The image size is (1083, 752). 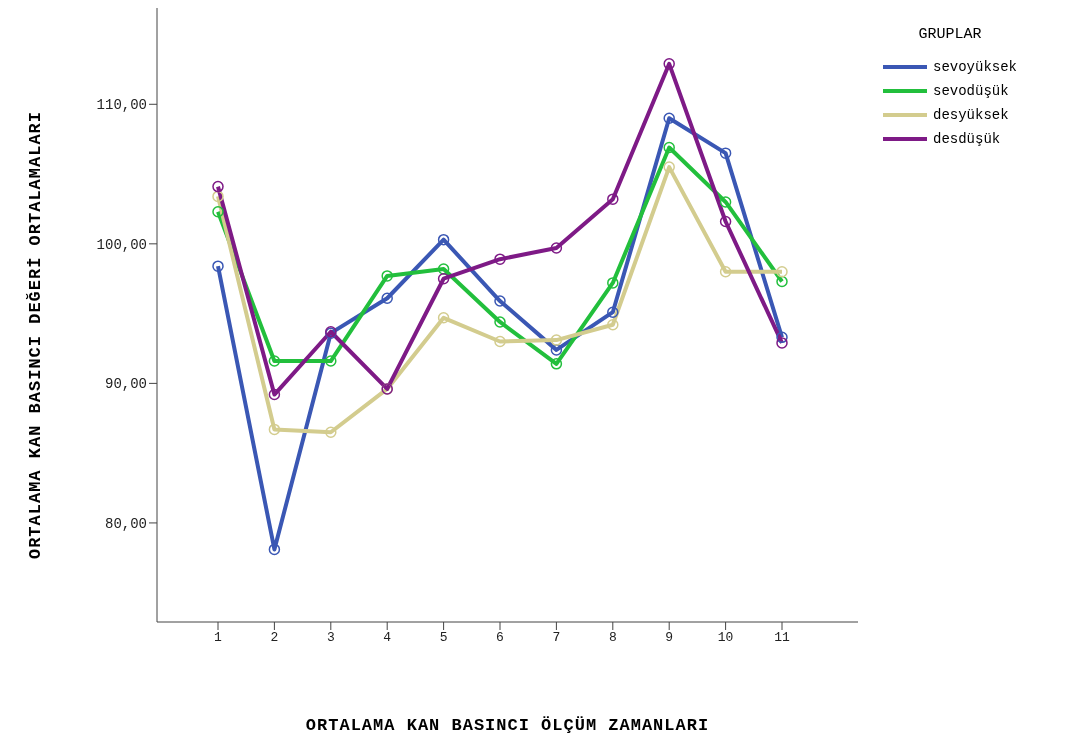 What do you see at coordinates (971, 91) in the screenshot?
I see `legend-label: sevodüşük` at bounding box center [971, 91].